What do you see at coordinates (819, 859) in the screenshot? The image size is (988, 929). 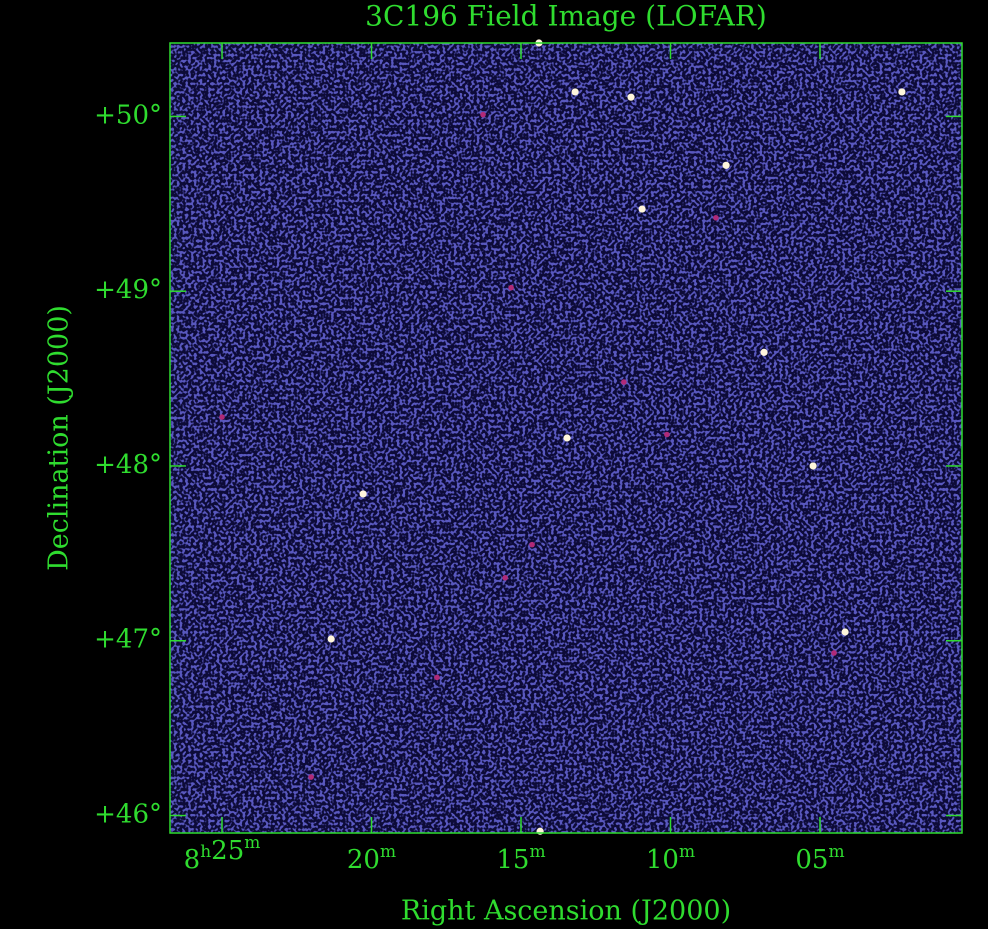 I see `x-tick-label: 05m` at bounding box center [819, 859].